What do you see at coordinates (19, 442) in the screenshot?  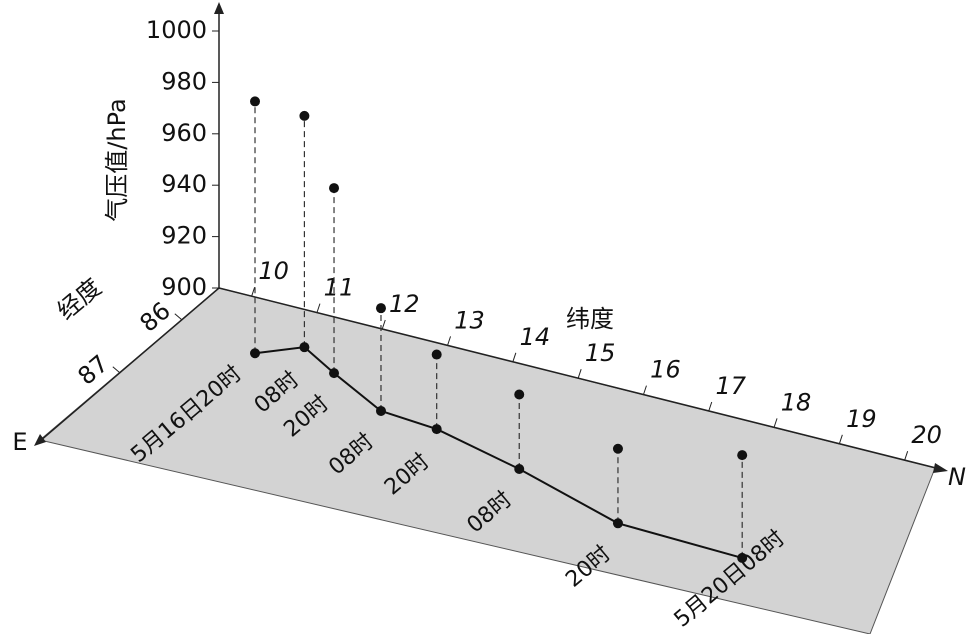 I see `longitude-axis-end: E` at bounding box center [19, 442].